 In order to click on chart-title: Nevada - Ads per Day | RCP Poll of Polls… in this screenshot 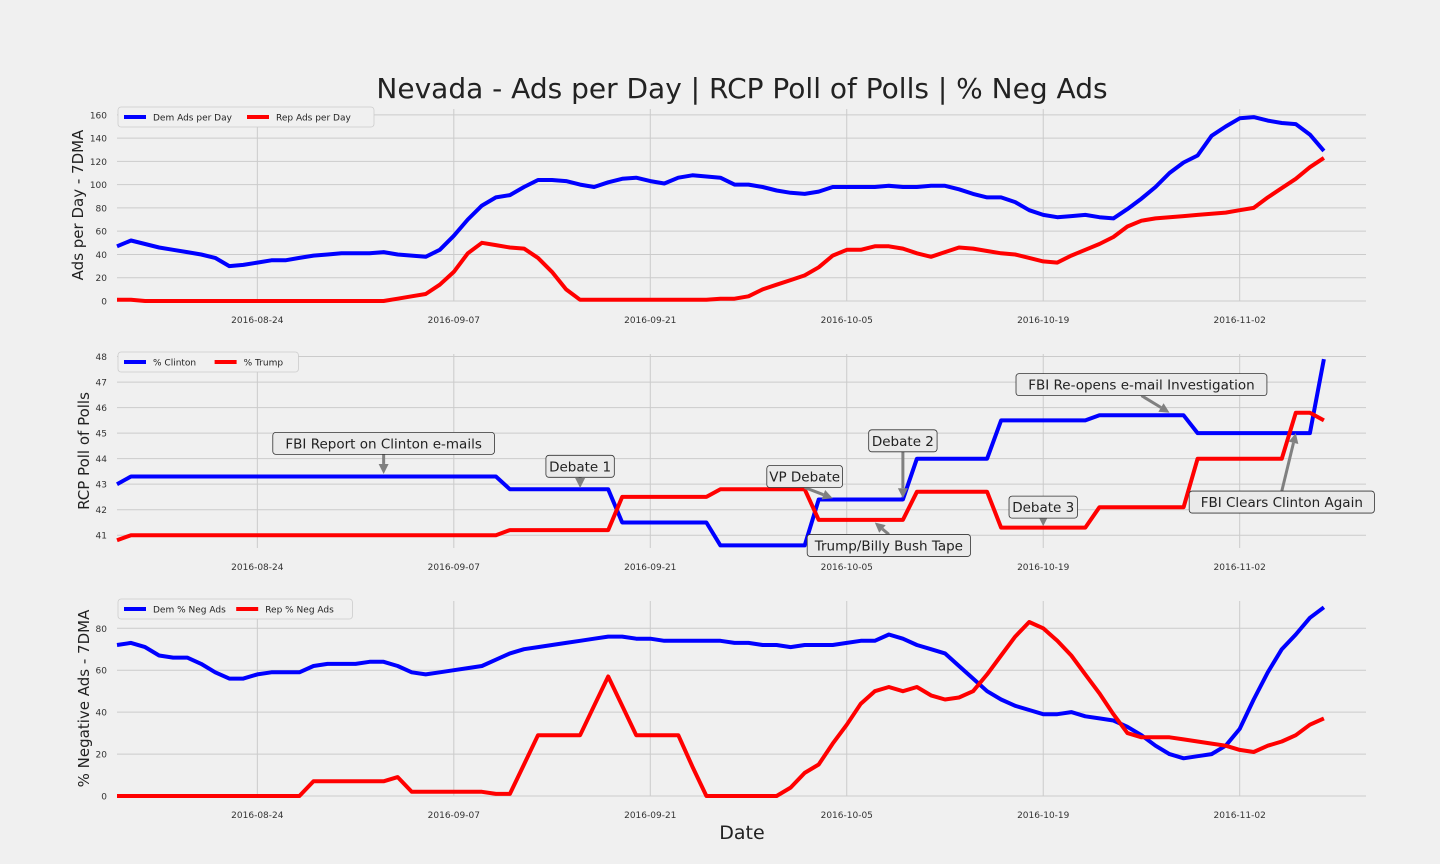, I will do `click(741, 88)`.